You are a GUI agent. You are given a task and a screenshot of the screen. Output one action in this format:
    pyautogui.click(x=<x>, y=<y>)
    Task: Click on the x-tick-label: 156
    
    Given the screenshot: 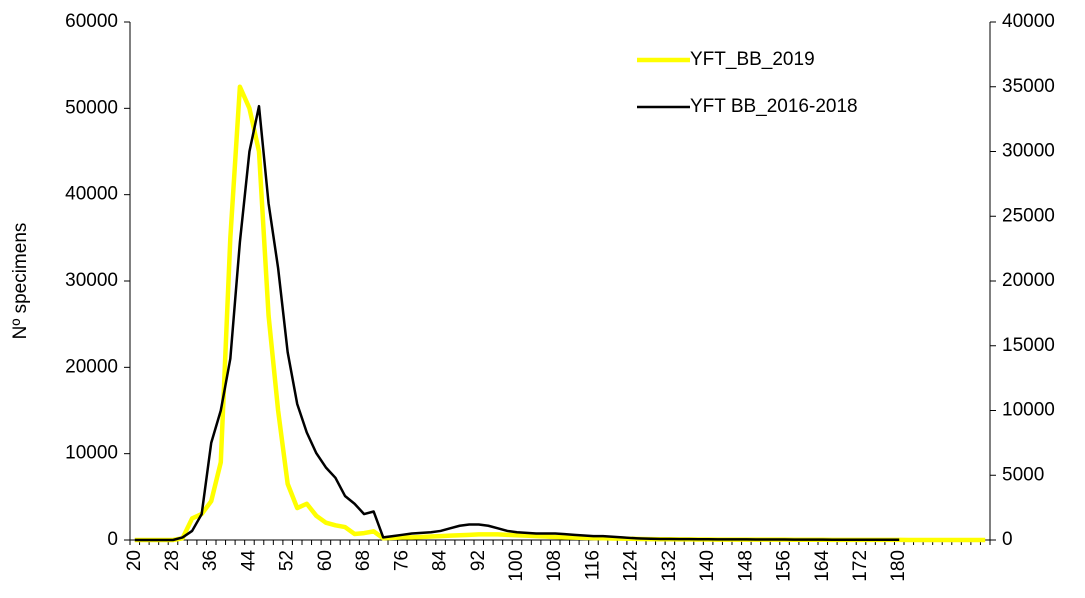 What is the action you would take?
    pyautogui.click(x=784, y=566)
    